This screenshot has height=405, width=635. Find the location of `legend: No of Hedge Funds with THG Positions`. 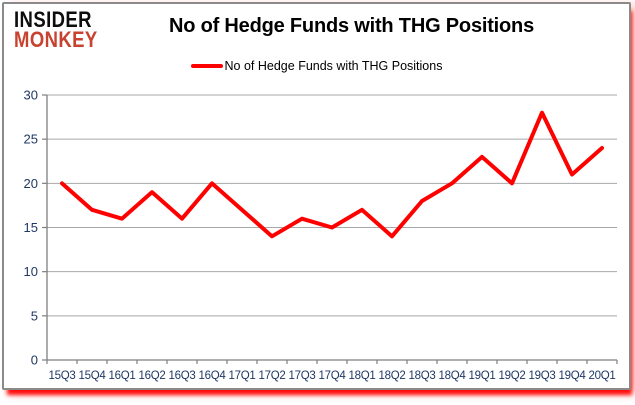

legend: No of Hedge Funds with THG Positions is located at coordinates (316, 66).